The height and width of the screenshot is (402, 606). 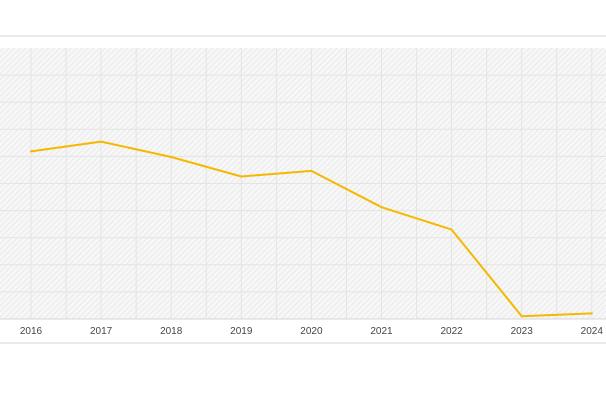 I want to click on x-tick-label: 2018, so click(x=171, y=331).